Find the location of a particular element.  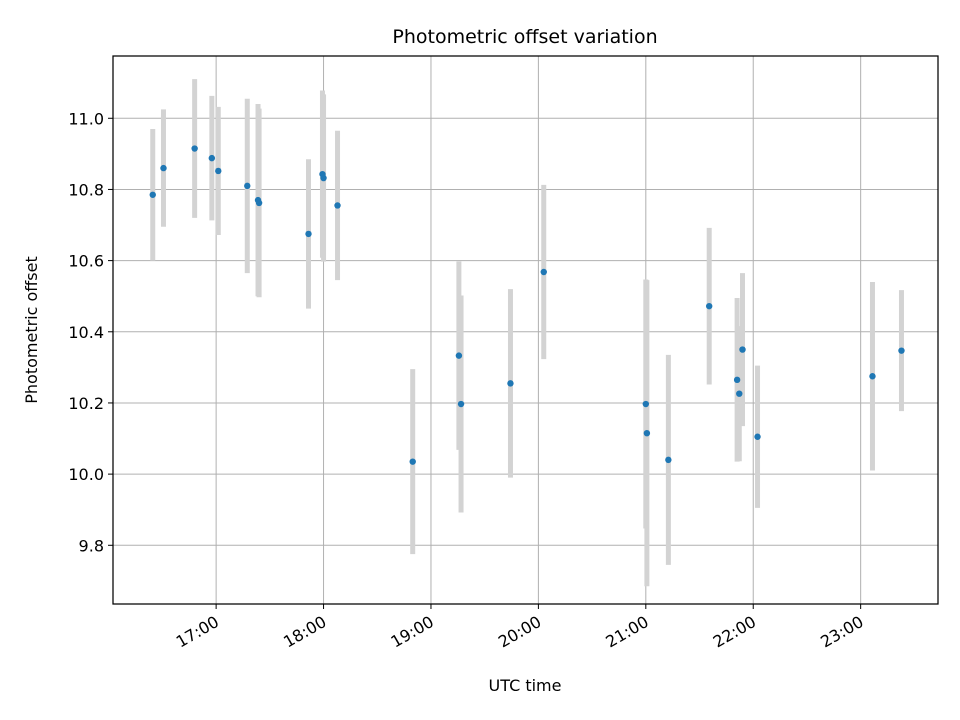

y-tick-label: 10.0 is located at coordinates (86, 474).